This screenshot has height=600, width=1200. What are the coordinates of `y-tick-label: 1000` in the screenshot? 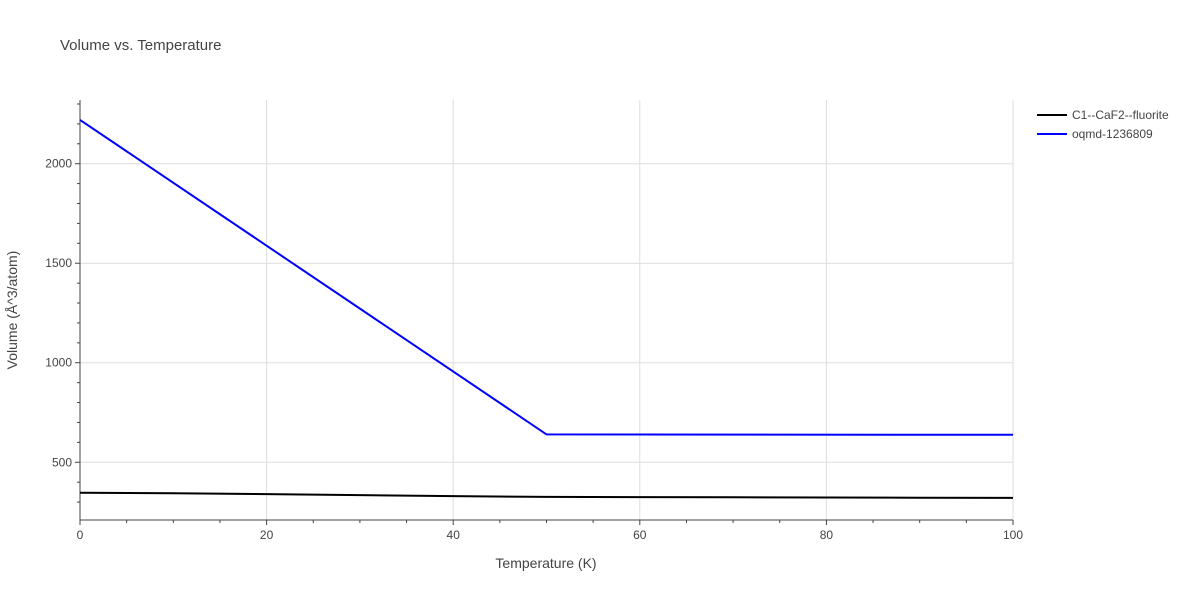 It's located at (58, 363).